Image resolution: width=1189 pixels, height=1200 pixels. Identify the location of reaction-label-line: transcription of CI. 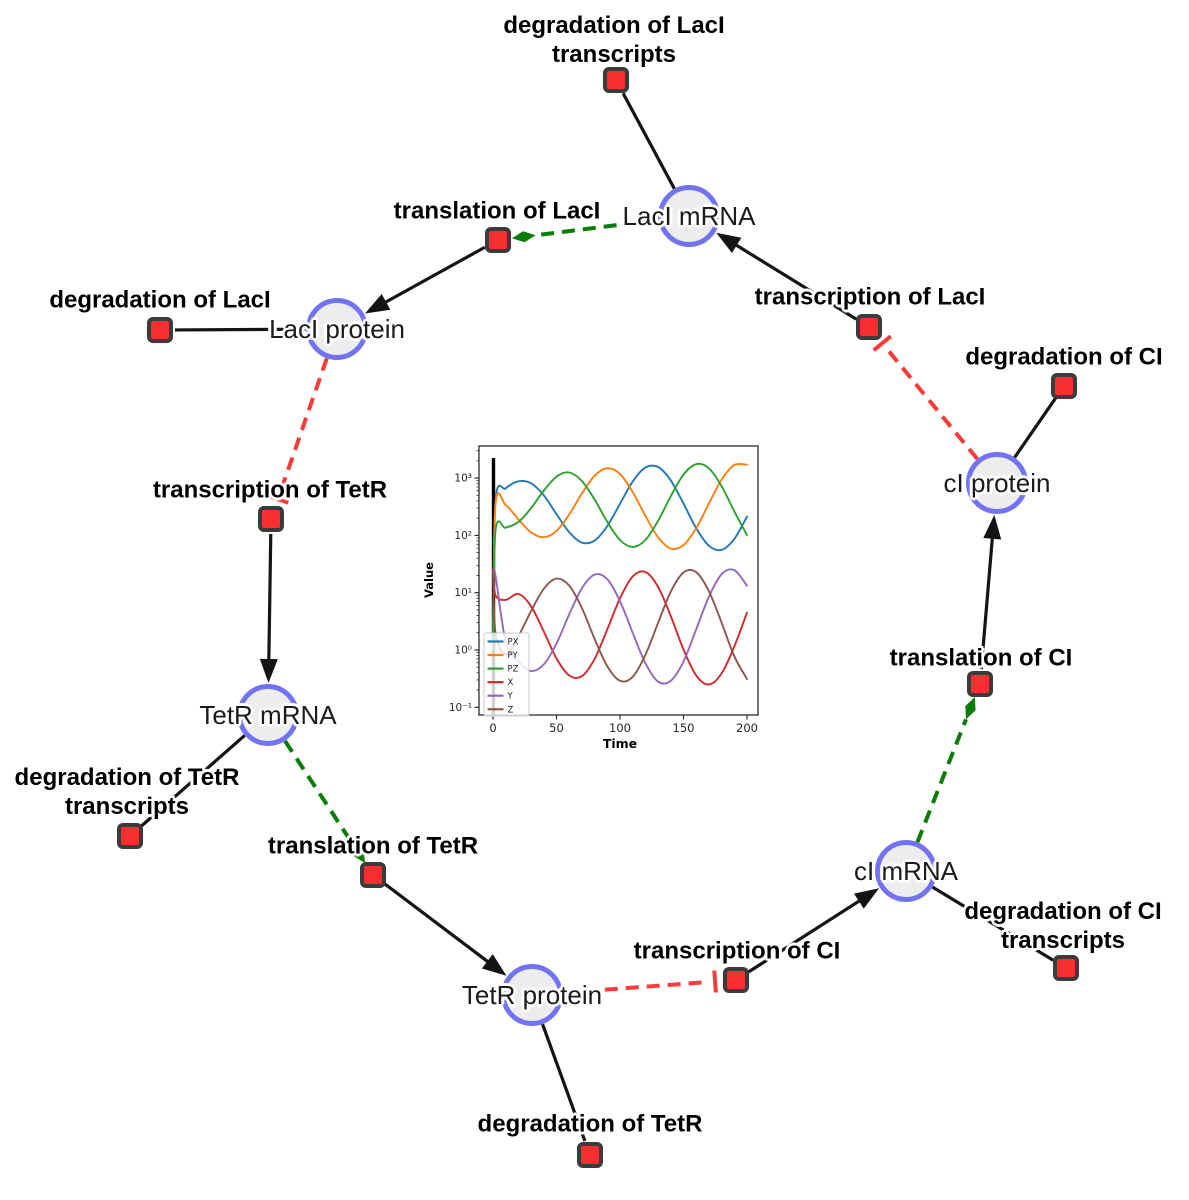
(737, 951).